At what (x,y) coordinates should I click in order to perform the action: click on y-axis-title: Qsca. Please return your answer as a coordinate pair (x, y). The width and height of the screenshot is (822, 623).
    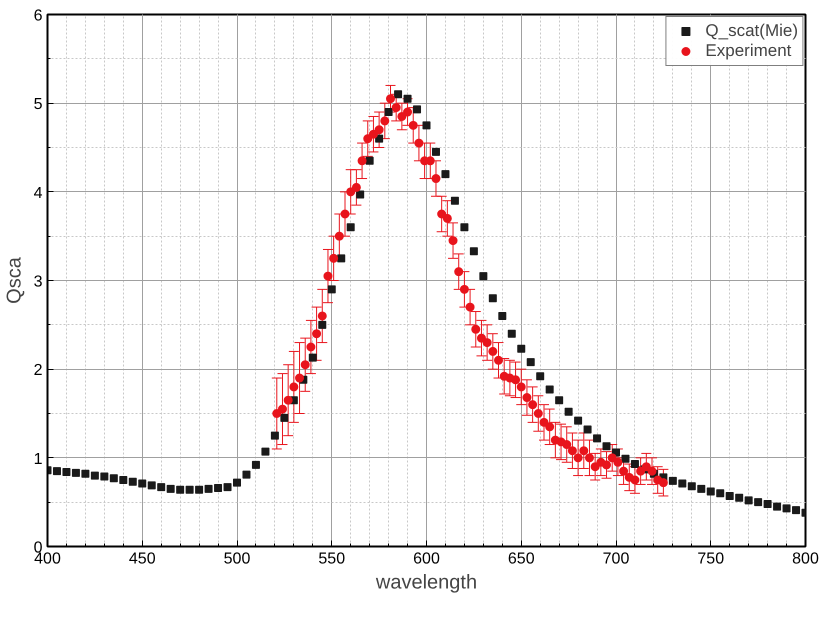
    Looking at the image, I should click on (15, 280).